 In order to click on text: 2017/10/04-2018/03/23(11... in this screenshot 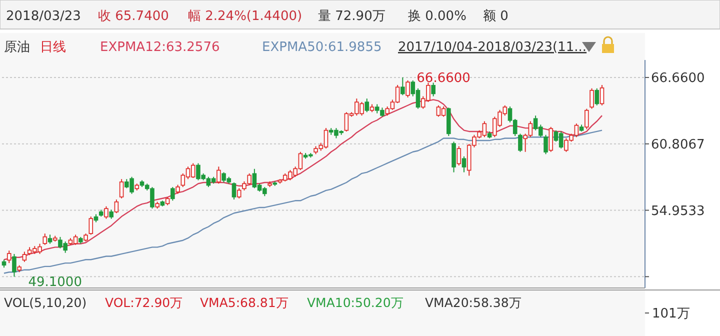, I will do `click(492, 47)`.